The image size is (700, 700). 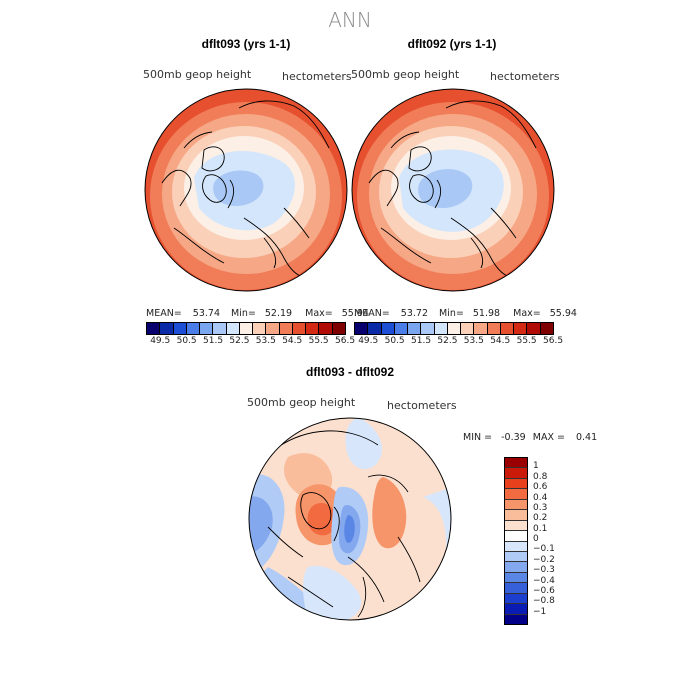 What do you see at coordinates (257, 313) in the screenshot?
I see `panel1-stats: MEAN= 53.74 Min= 52.19 Max= 55.94` at bounding box center [257, 313].